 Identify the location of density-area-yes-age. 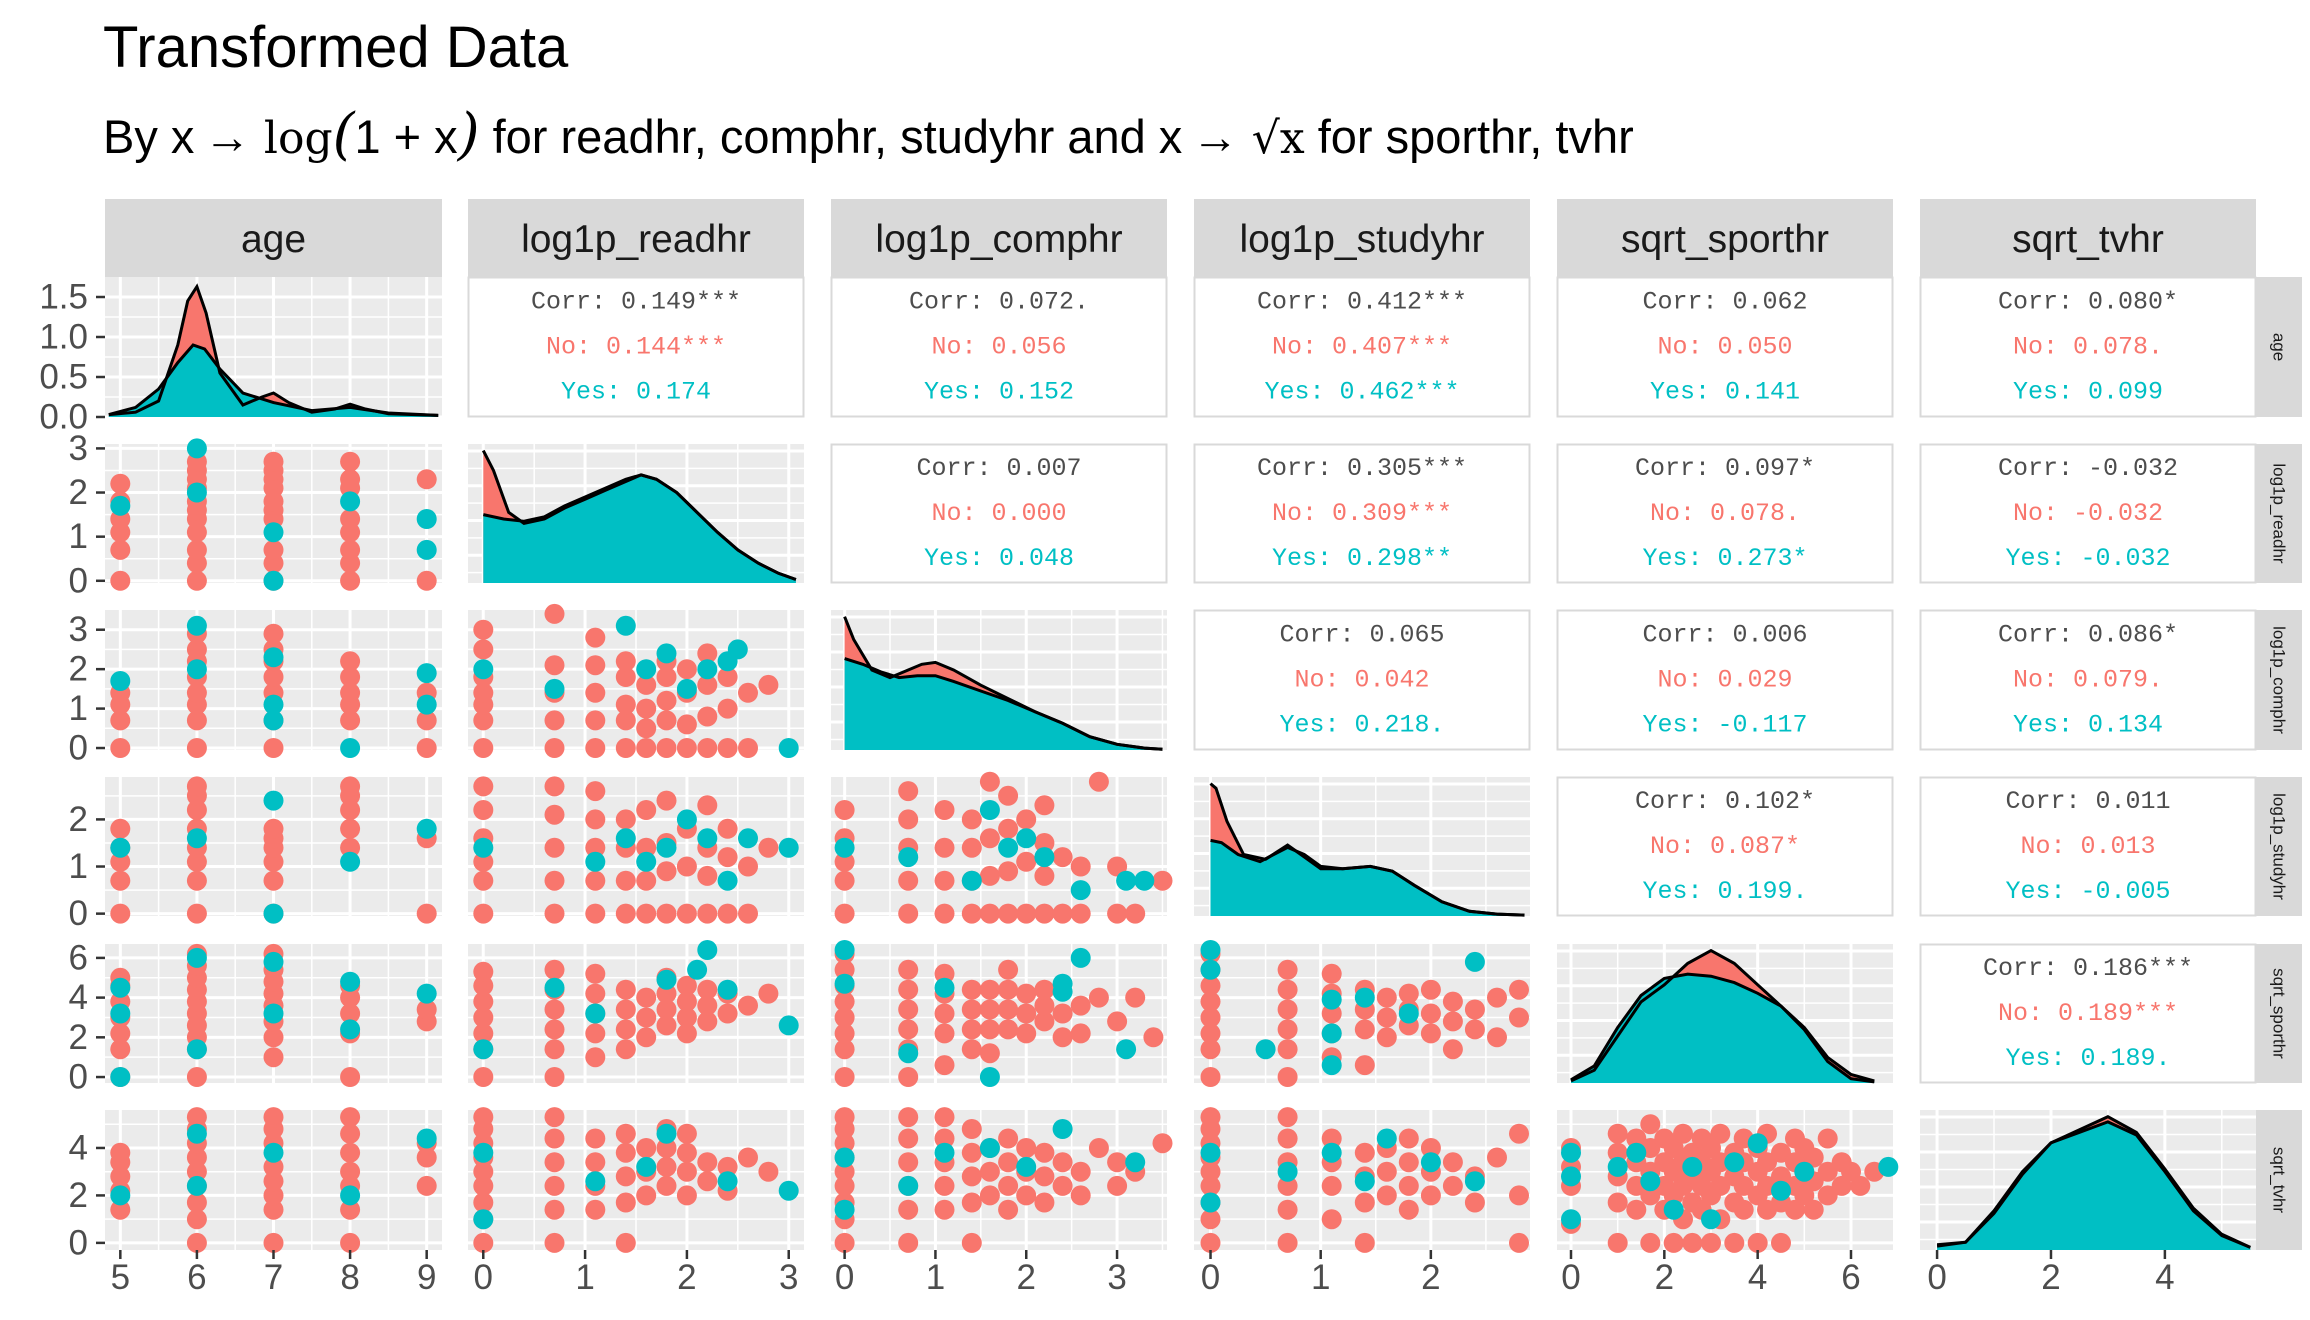
(273, 381).